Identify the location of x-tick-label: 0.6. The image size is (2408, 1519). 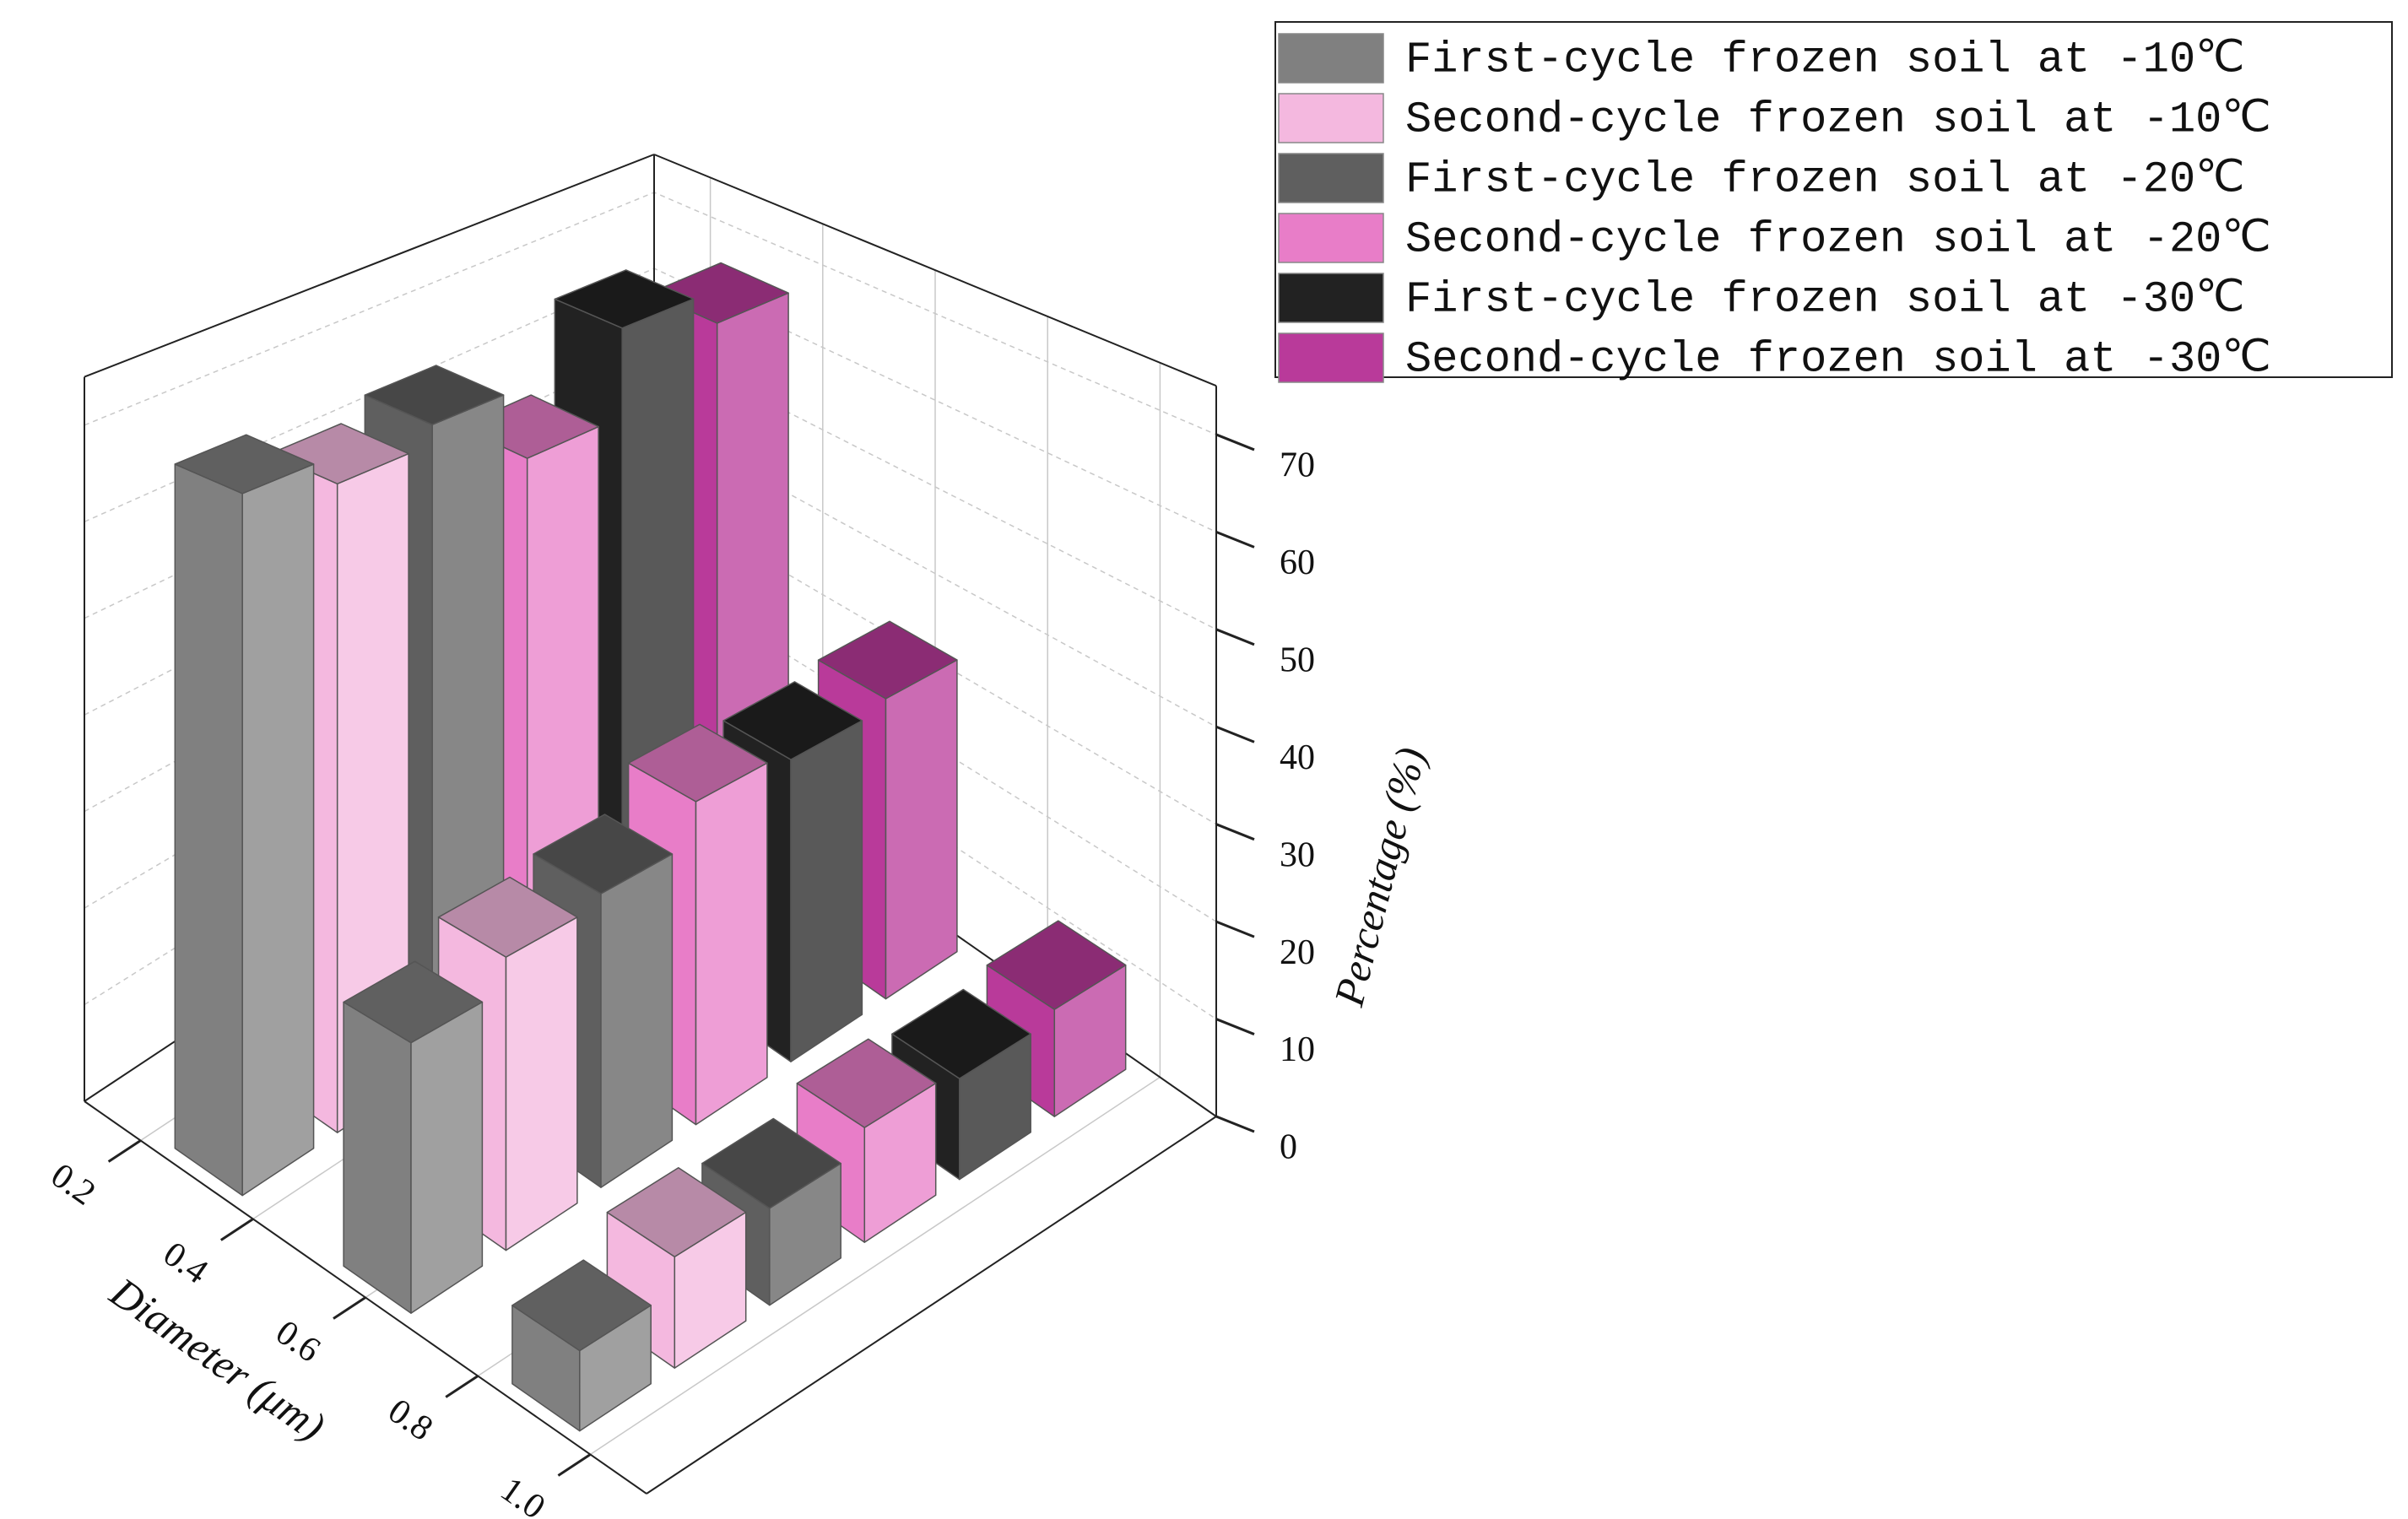
(297, 1341).